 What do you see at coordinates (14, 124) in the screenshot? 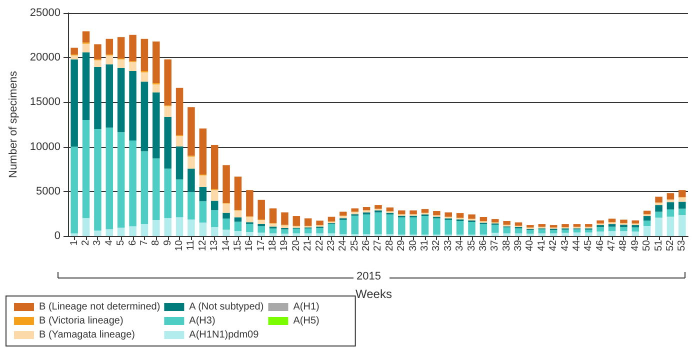
I see `y-axis-title: Number of specimens` at bounding box center [14, 124].